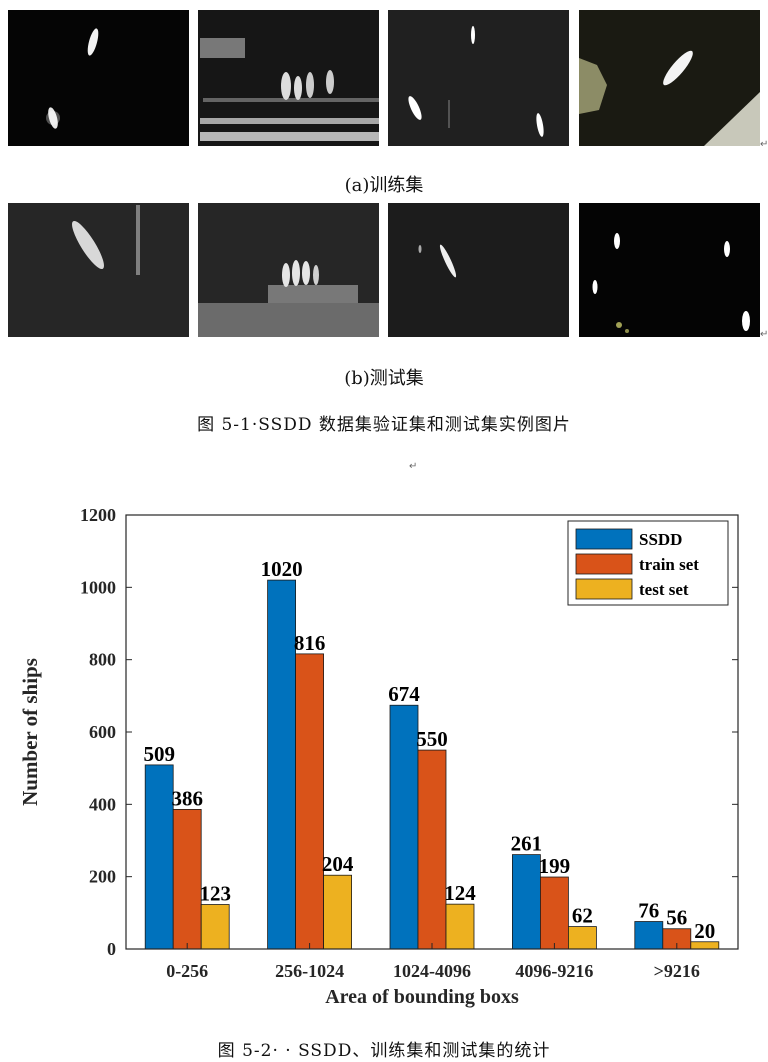 The height and width of the screenshot is (1062, 768). Describe the element at coordinates (384, 425) in the screenshot. I see `figure-5-1-caption: 图 5-1·SSDD 数据集验证集和测试集实例图片` at that location.